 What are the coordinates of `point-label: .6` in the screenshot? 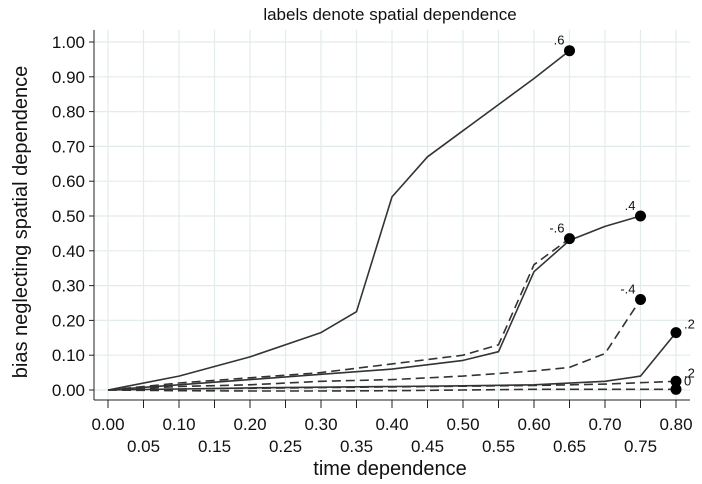 It's located at (559, 40).